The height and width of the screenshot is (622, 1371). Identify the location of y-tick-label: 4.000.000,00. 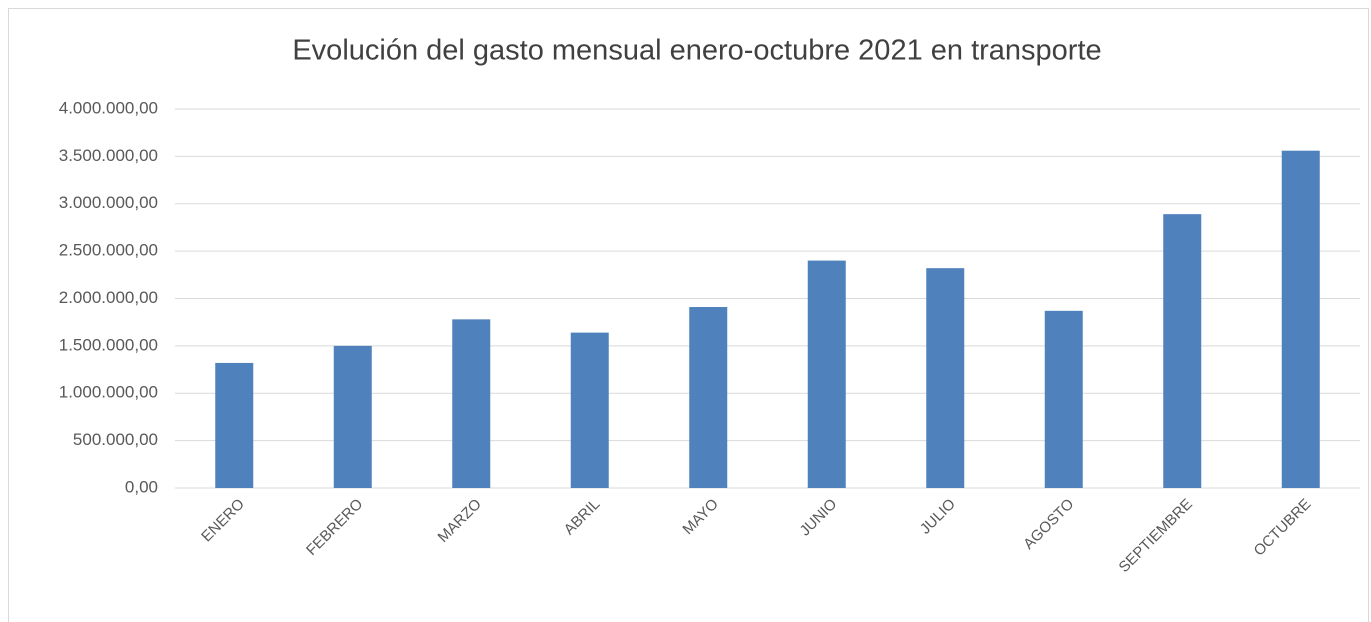
(108, 107).